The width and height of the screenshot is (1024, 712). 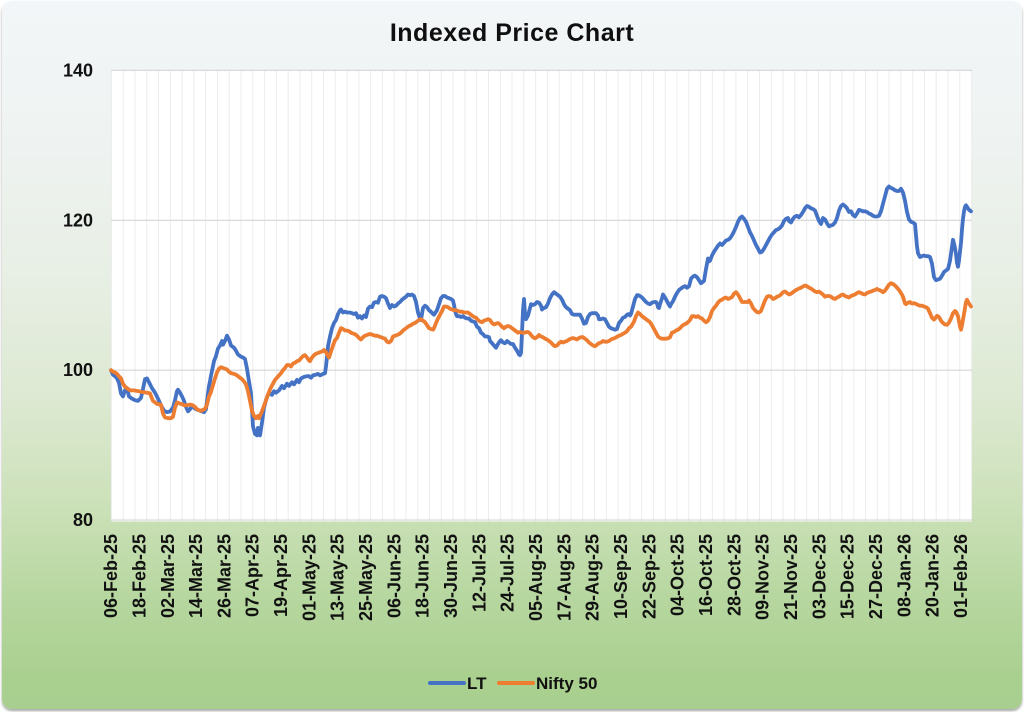 What do you see at coordinates (536, 577) in the screenshot?
I see `svg-text: 05-Aug-25` at bounding box center [536, 577].